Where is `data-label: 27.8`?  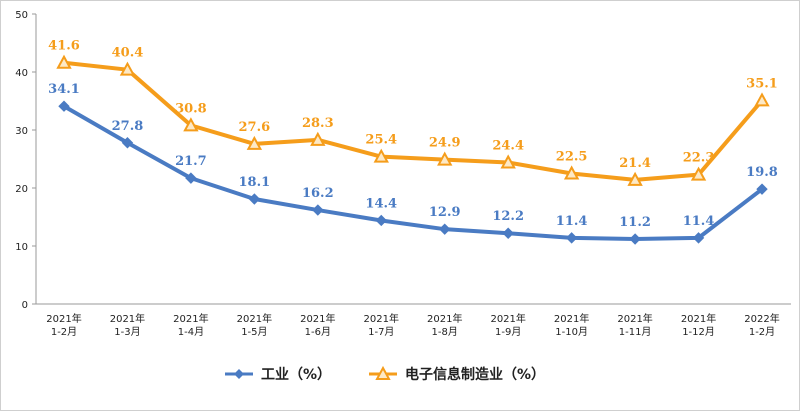
data-label: 27.8 is located at coordinates (128, 126).